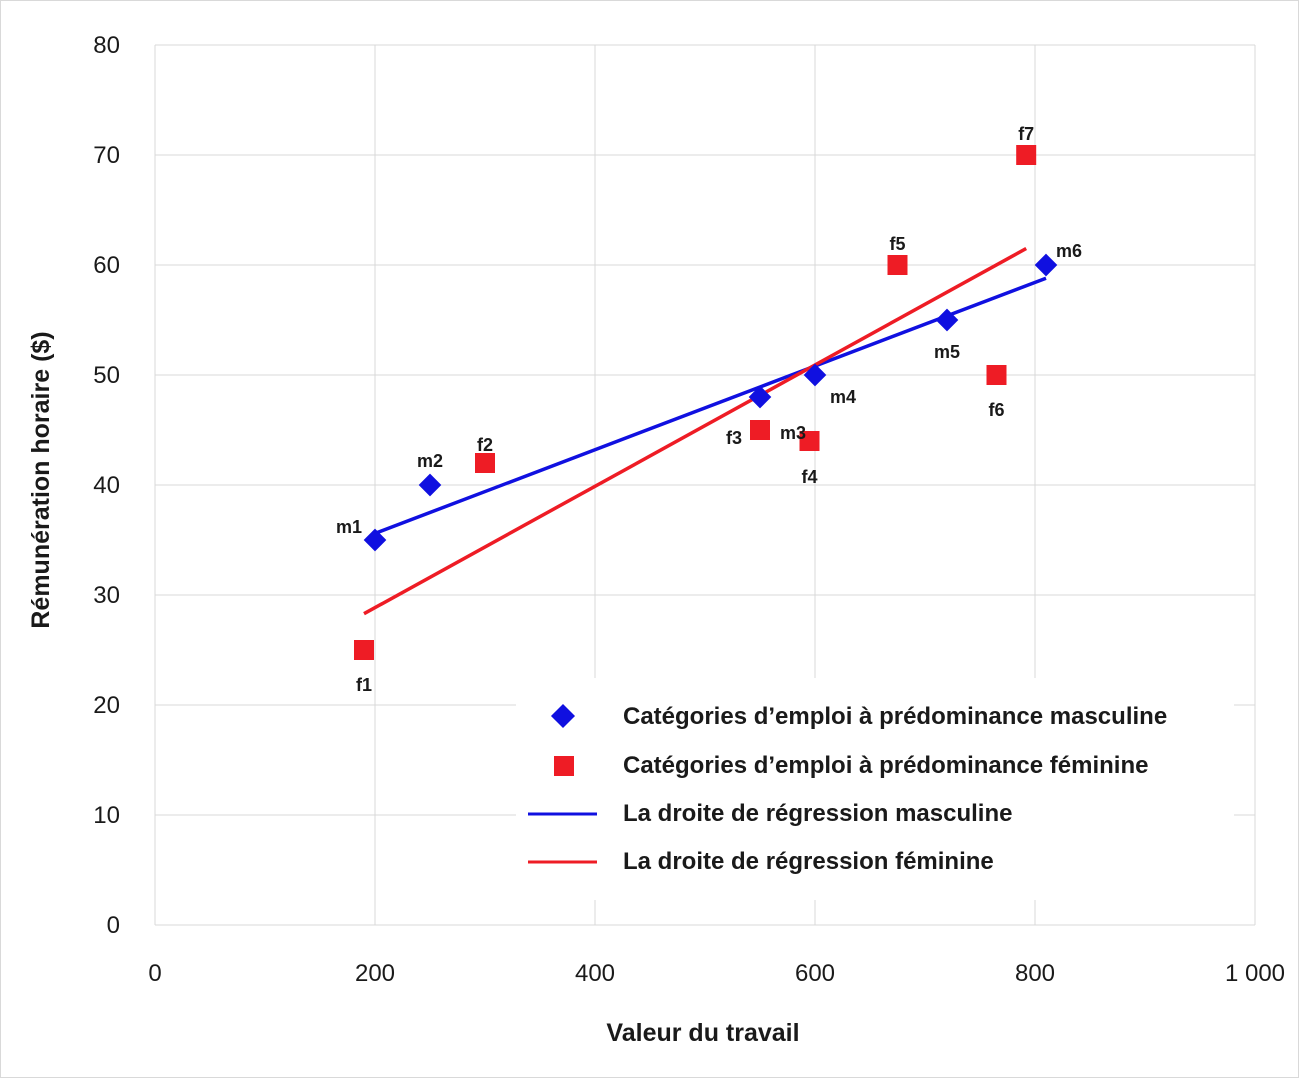 The image size is (1301, 1080). What do you see at coordinates (364, 650) in the screenshot?
I see `point-f1` at bounding box center [364, 650].